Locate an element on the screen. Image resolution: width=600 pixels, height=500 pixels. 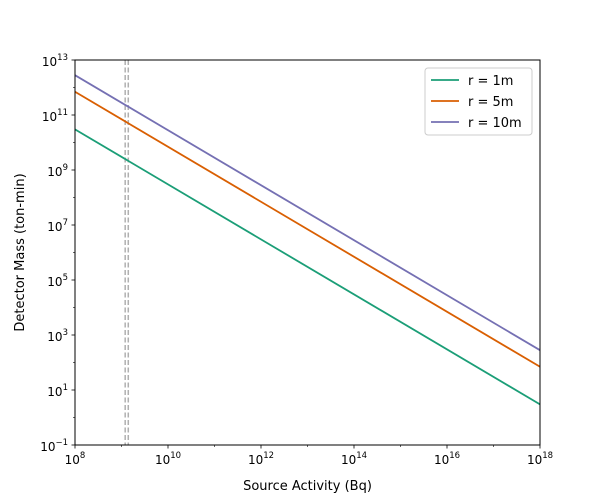
legend-box is located at coordinates (478, 101).